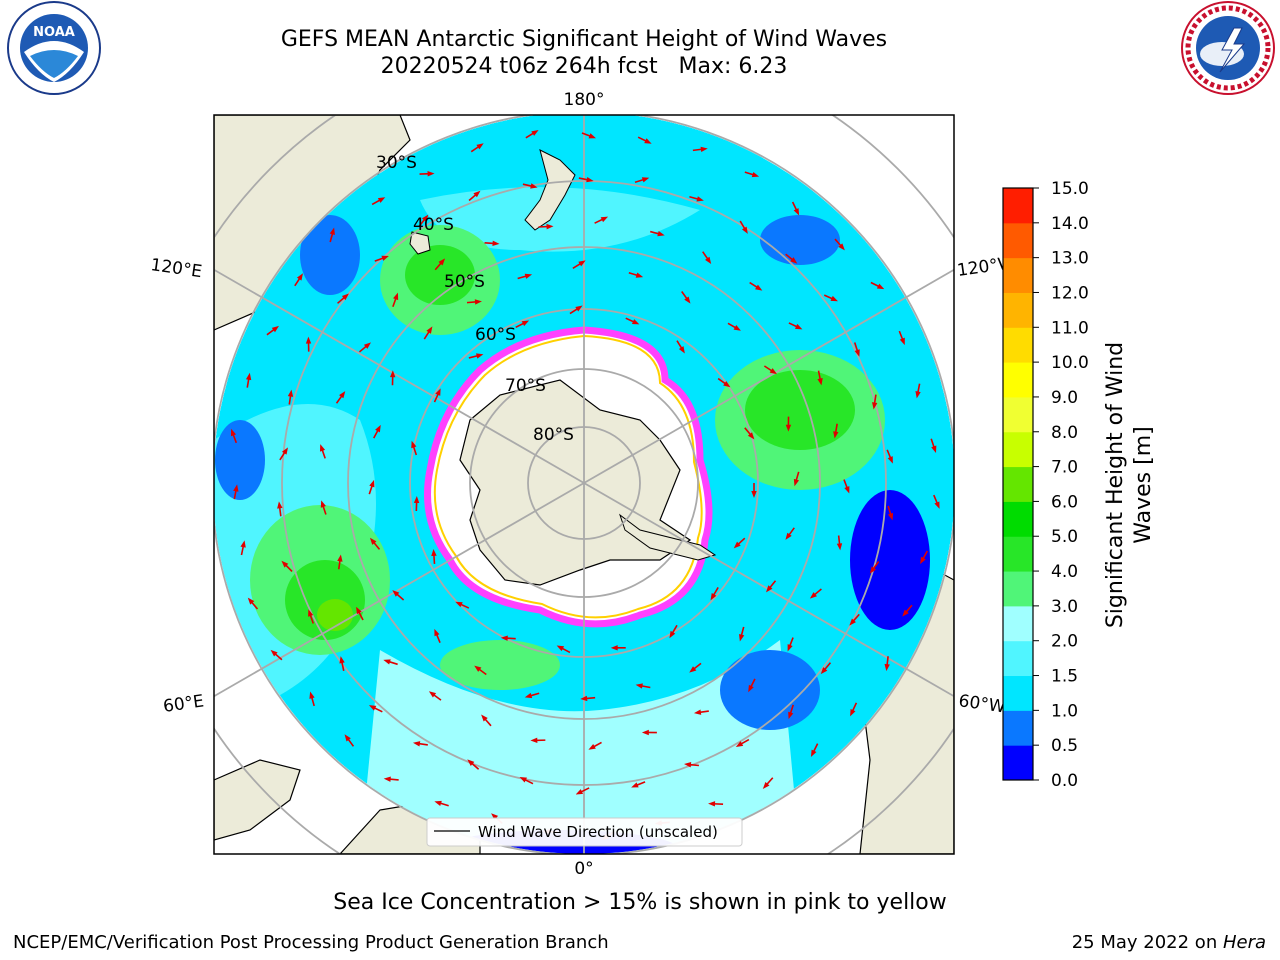 The height and width of the screenshot is (960, 1280). I want to click on map-legend, so click(584, 832).